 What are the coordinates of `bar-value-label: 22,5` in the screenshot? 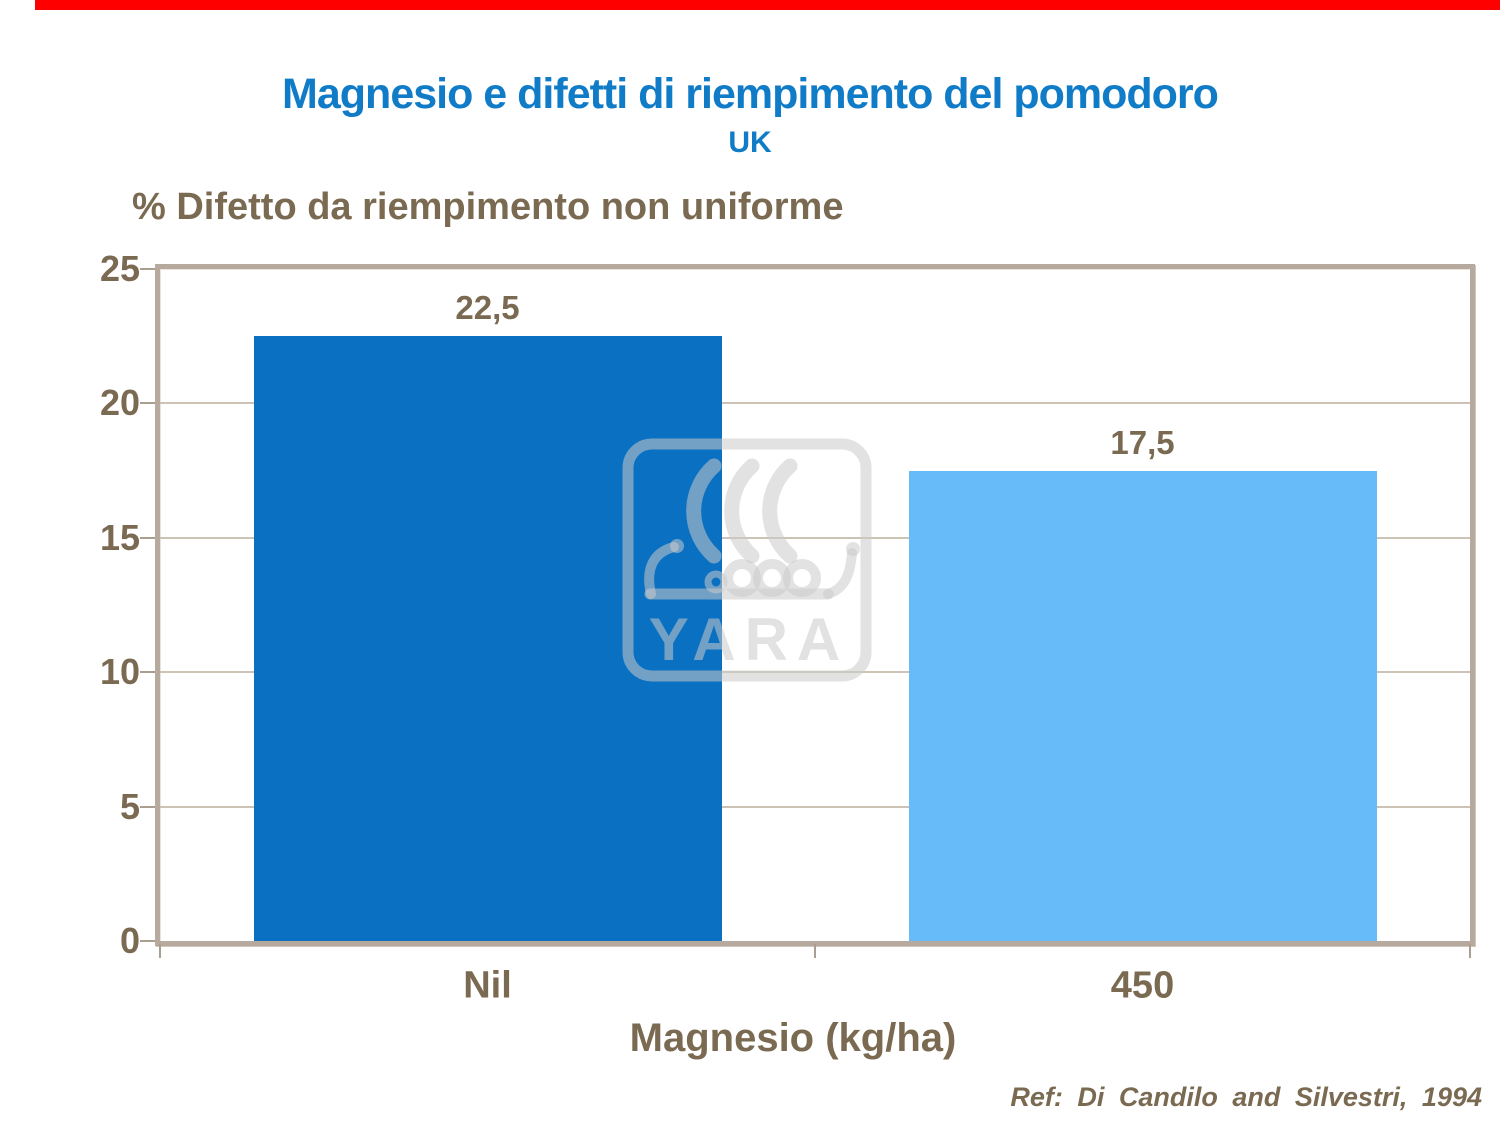 It's located at (487, 308).